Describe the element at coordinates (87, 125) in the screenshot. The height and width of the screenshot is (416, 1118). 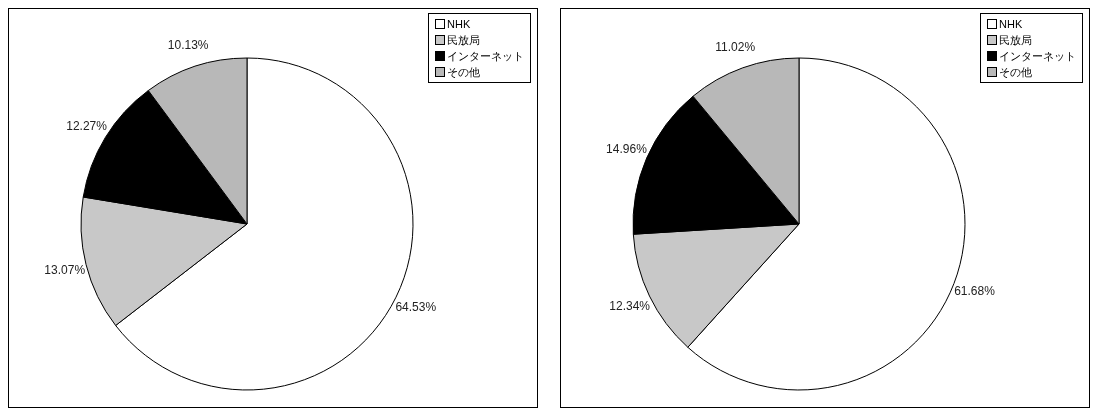
I see `data-label: 12.27%` at that location.